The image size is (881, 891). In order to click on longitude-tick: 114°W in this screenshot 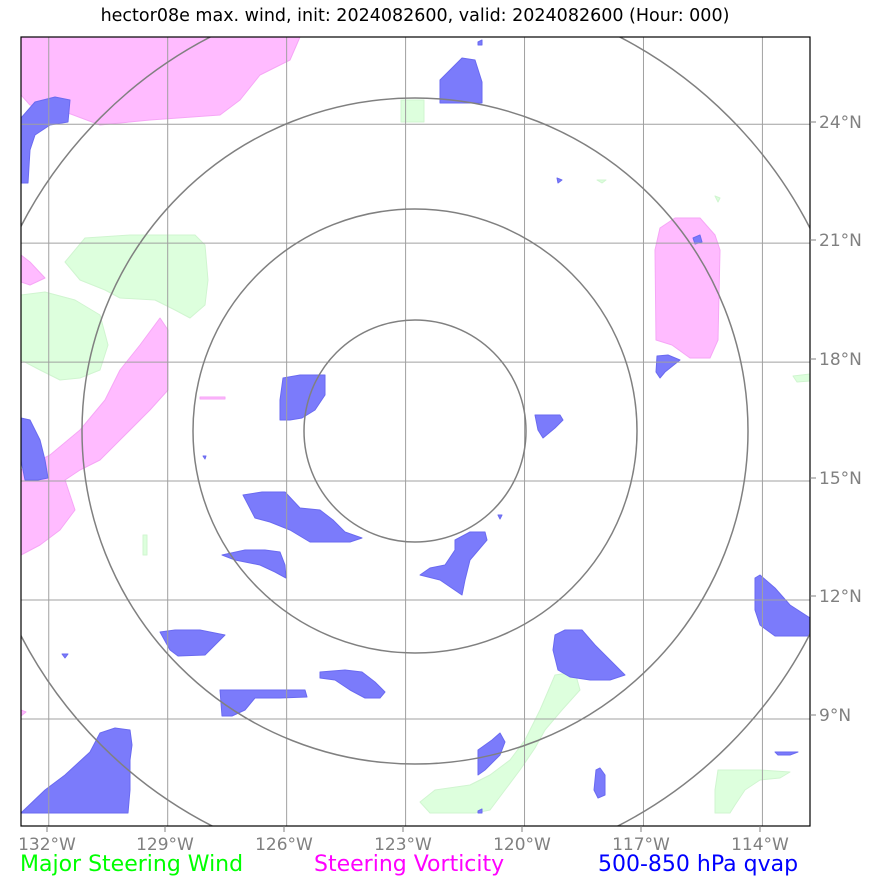, I will do `click(760, 840)`.